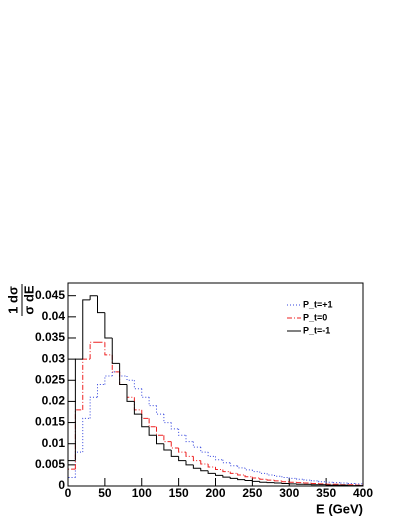 This screenshot has width=407, height=527. What do you see at coordinates (326, 493) in the screenshot?
I see `x-tick-label: 350` at bounding box center [326, 493].